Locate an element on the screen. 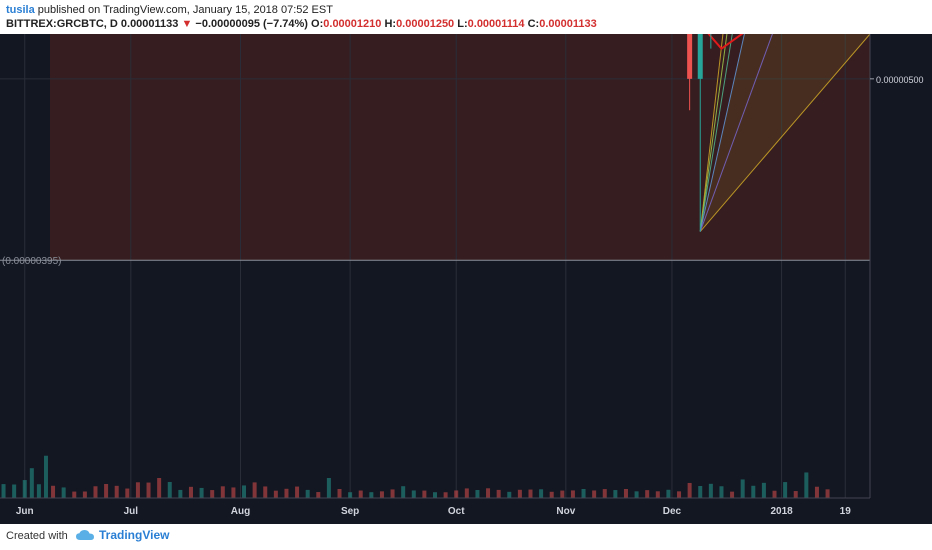 This screenshot has height=550, width=932. high-value: 0.00001250 is located at coordinates (425, 24).